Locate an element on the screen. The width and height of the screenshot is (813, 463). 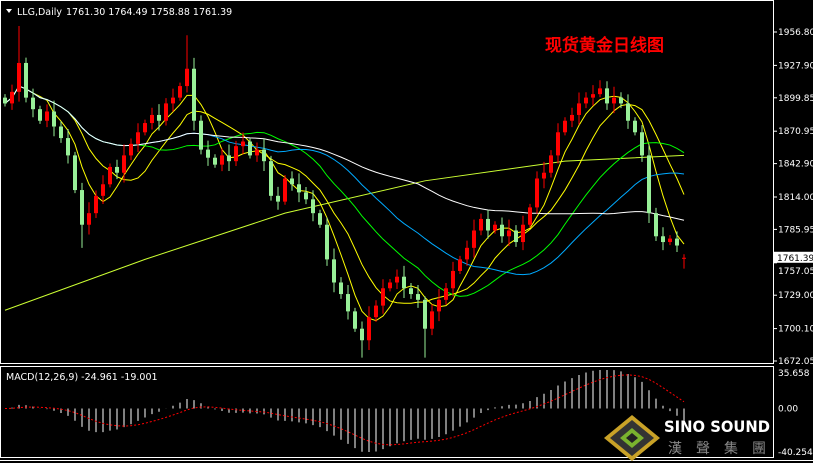
price-tick-label: 1785.95 is located at coordinates (795, 230).